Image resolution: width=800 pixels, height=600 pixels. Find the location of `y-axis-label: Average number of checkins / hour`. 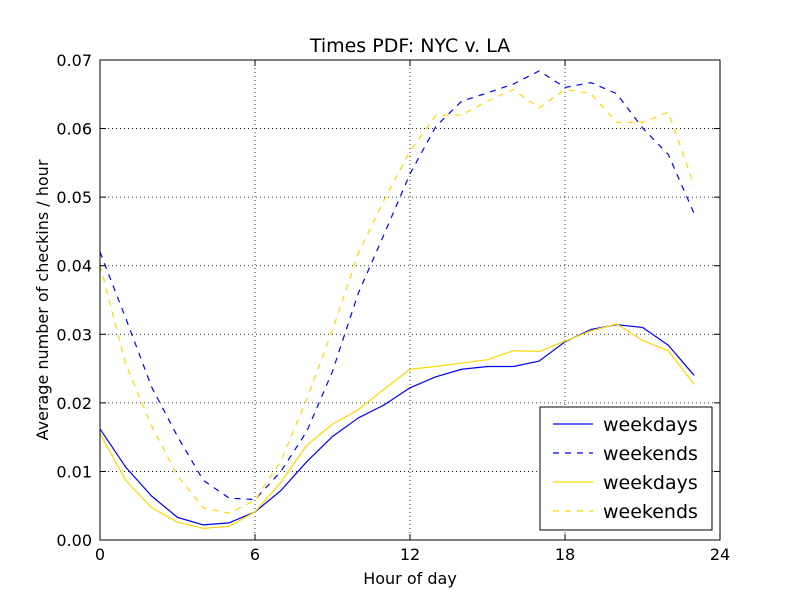

y-axis-label: Average number of checkins / hour is located at coordinates (42, 299).